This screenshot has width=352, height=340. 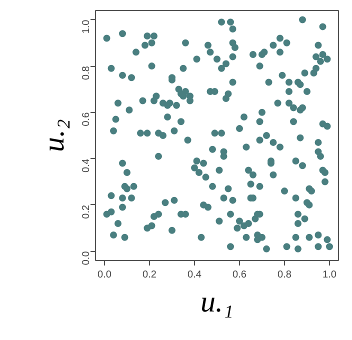 I want to click on y-tick-label: 0.6, so click(x=86, y=119).